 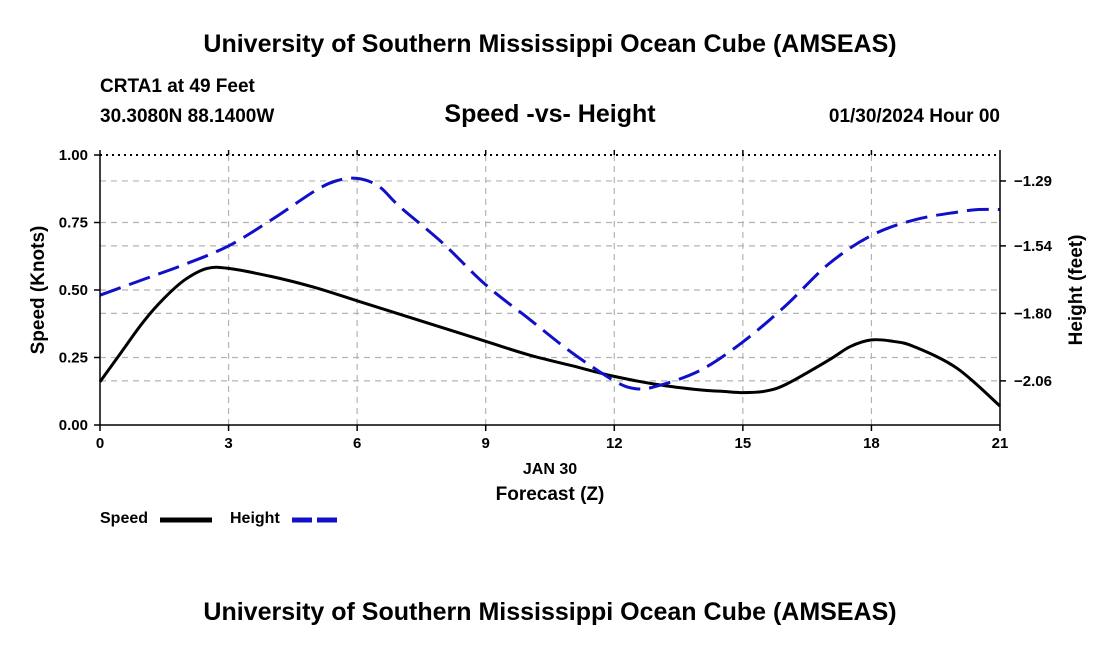 What do you see at coordinates (73, 223) in the screenshot?
I see `y-tick-label-left: 0.75` at bounding box center [73, 223].